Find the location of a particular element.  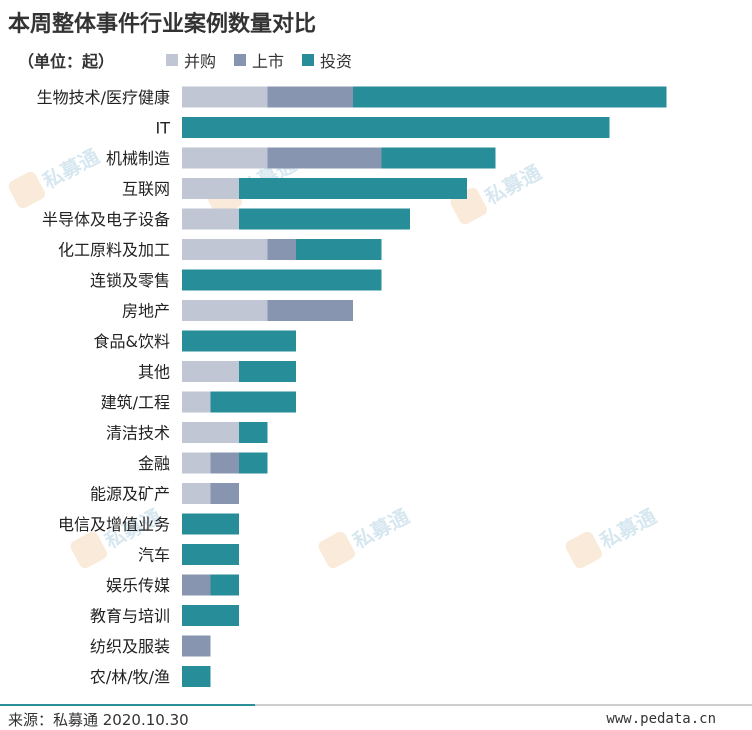

legend: 并购 上市 投资 is located at coordinates (259, 60).